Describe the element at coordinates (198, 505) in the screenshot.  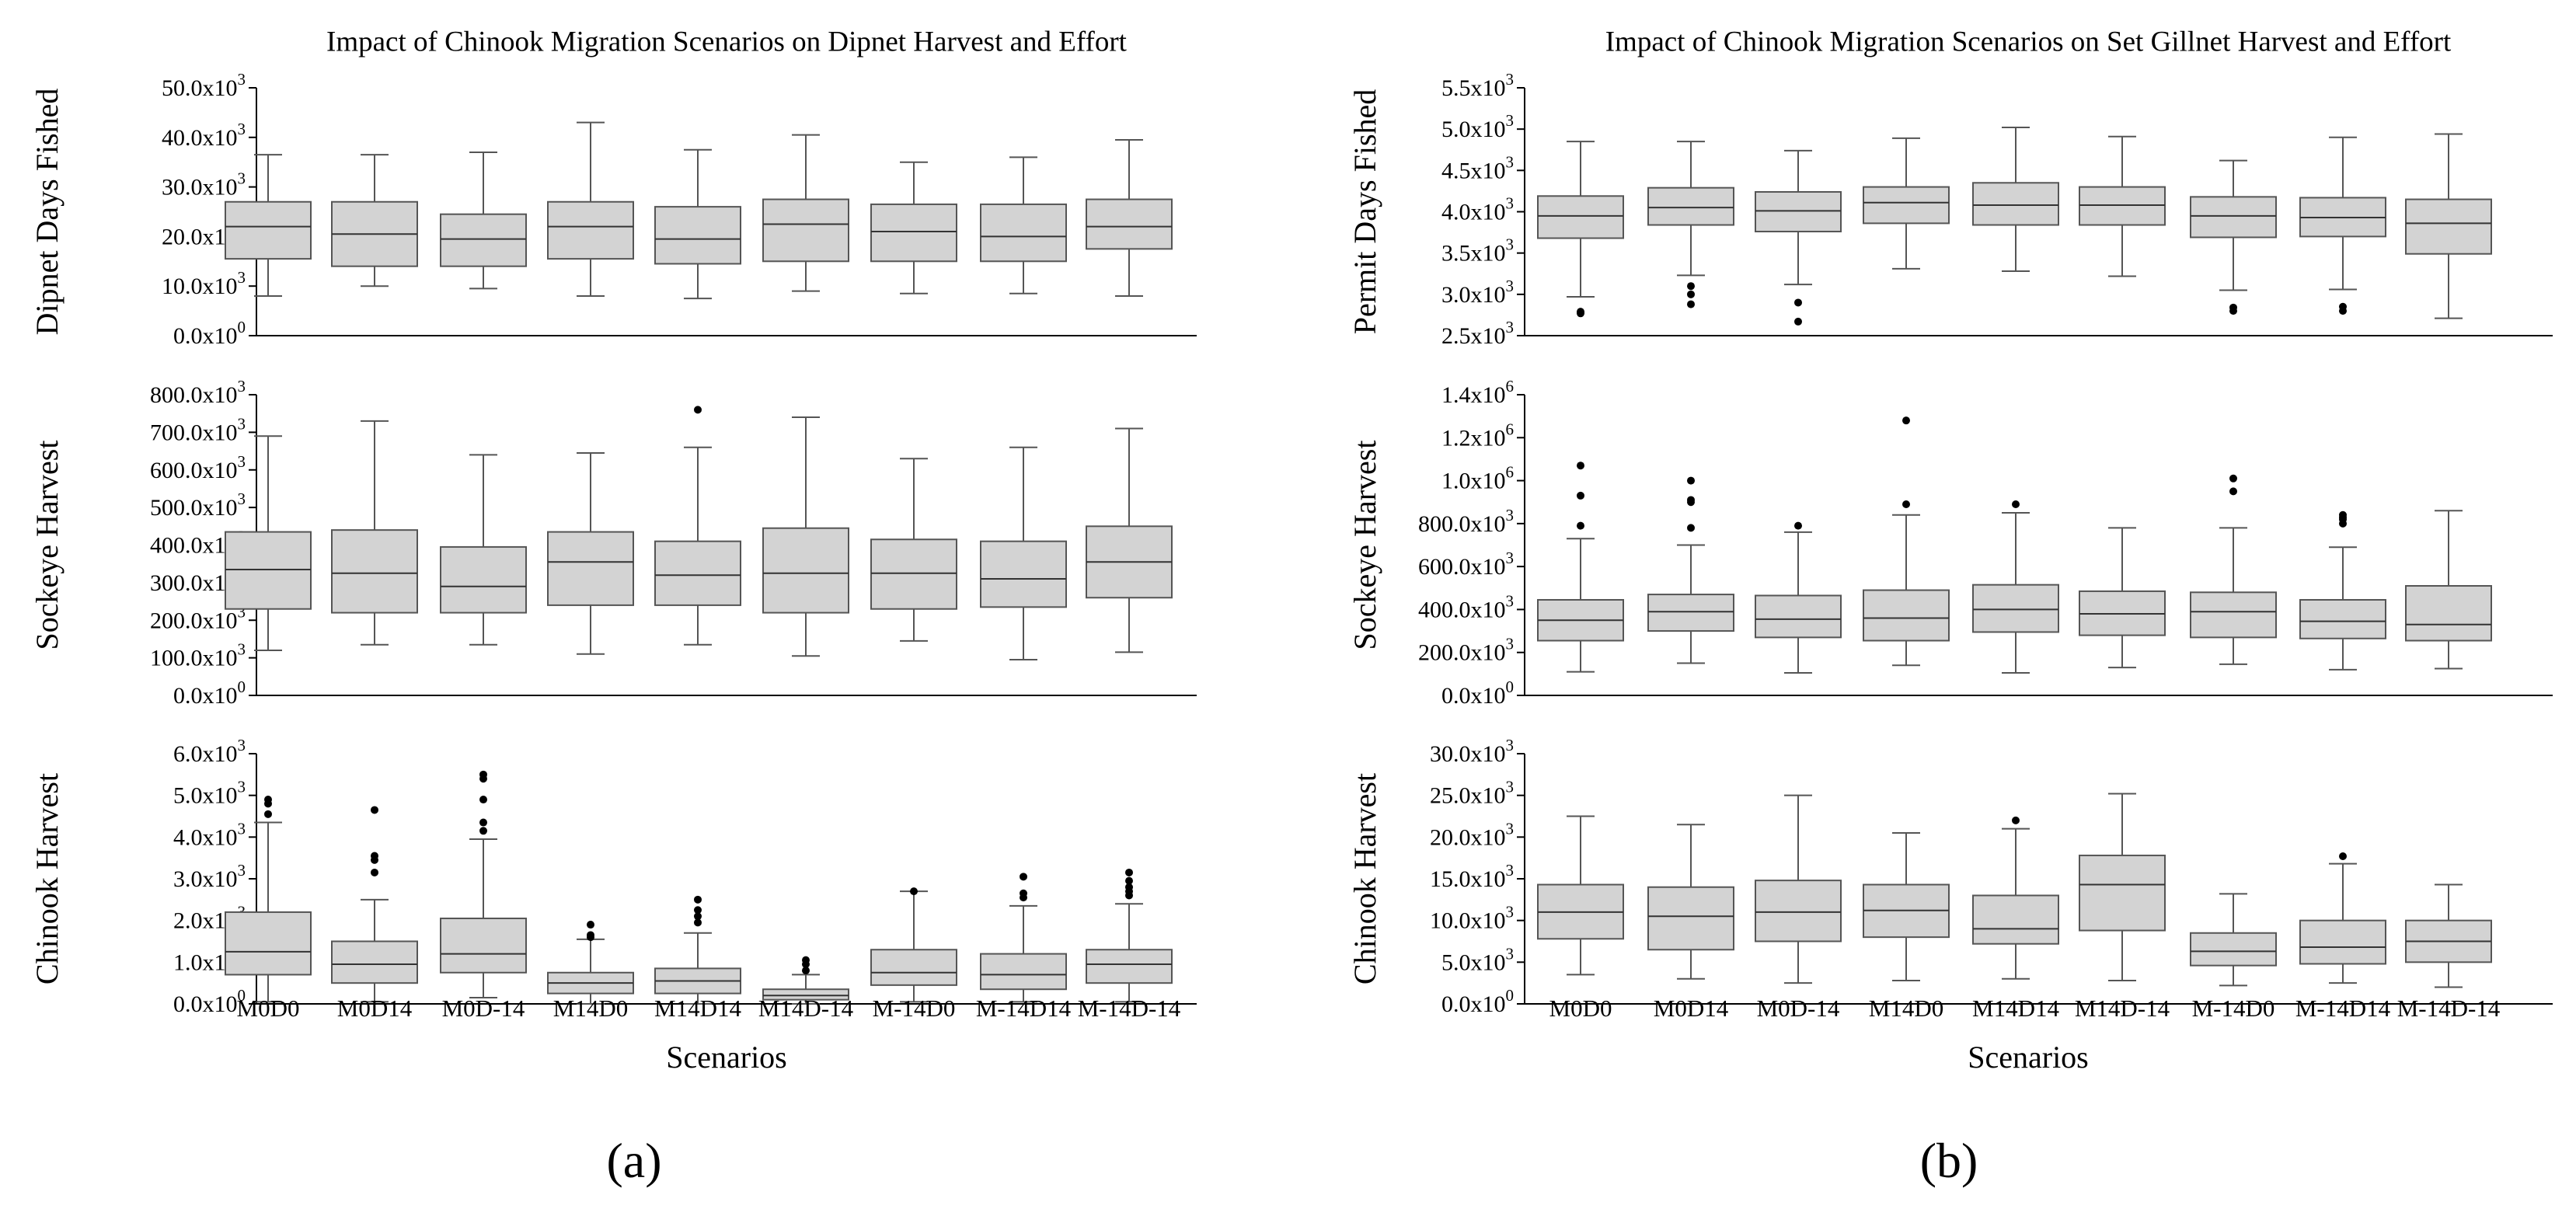
I see `y-tick-label: 500.0x103` at that location.